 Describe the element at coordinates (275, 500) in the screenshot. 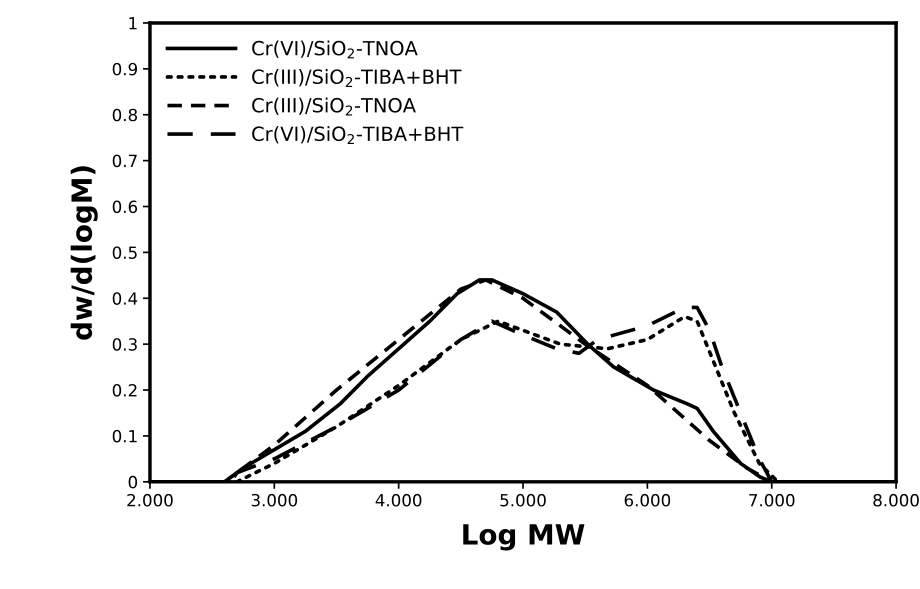

I see `x-tick-label: 3.000` at that location.